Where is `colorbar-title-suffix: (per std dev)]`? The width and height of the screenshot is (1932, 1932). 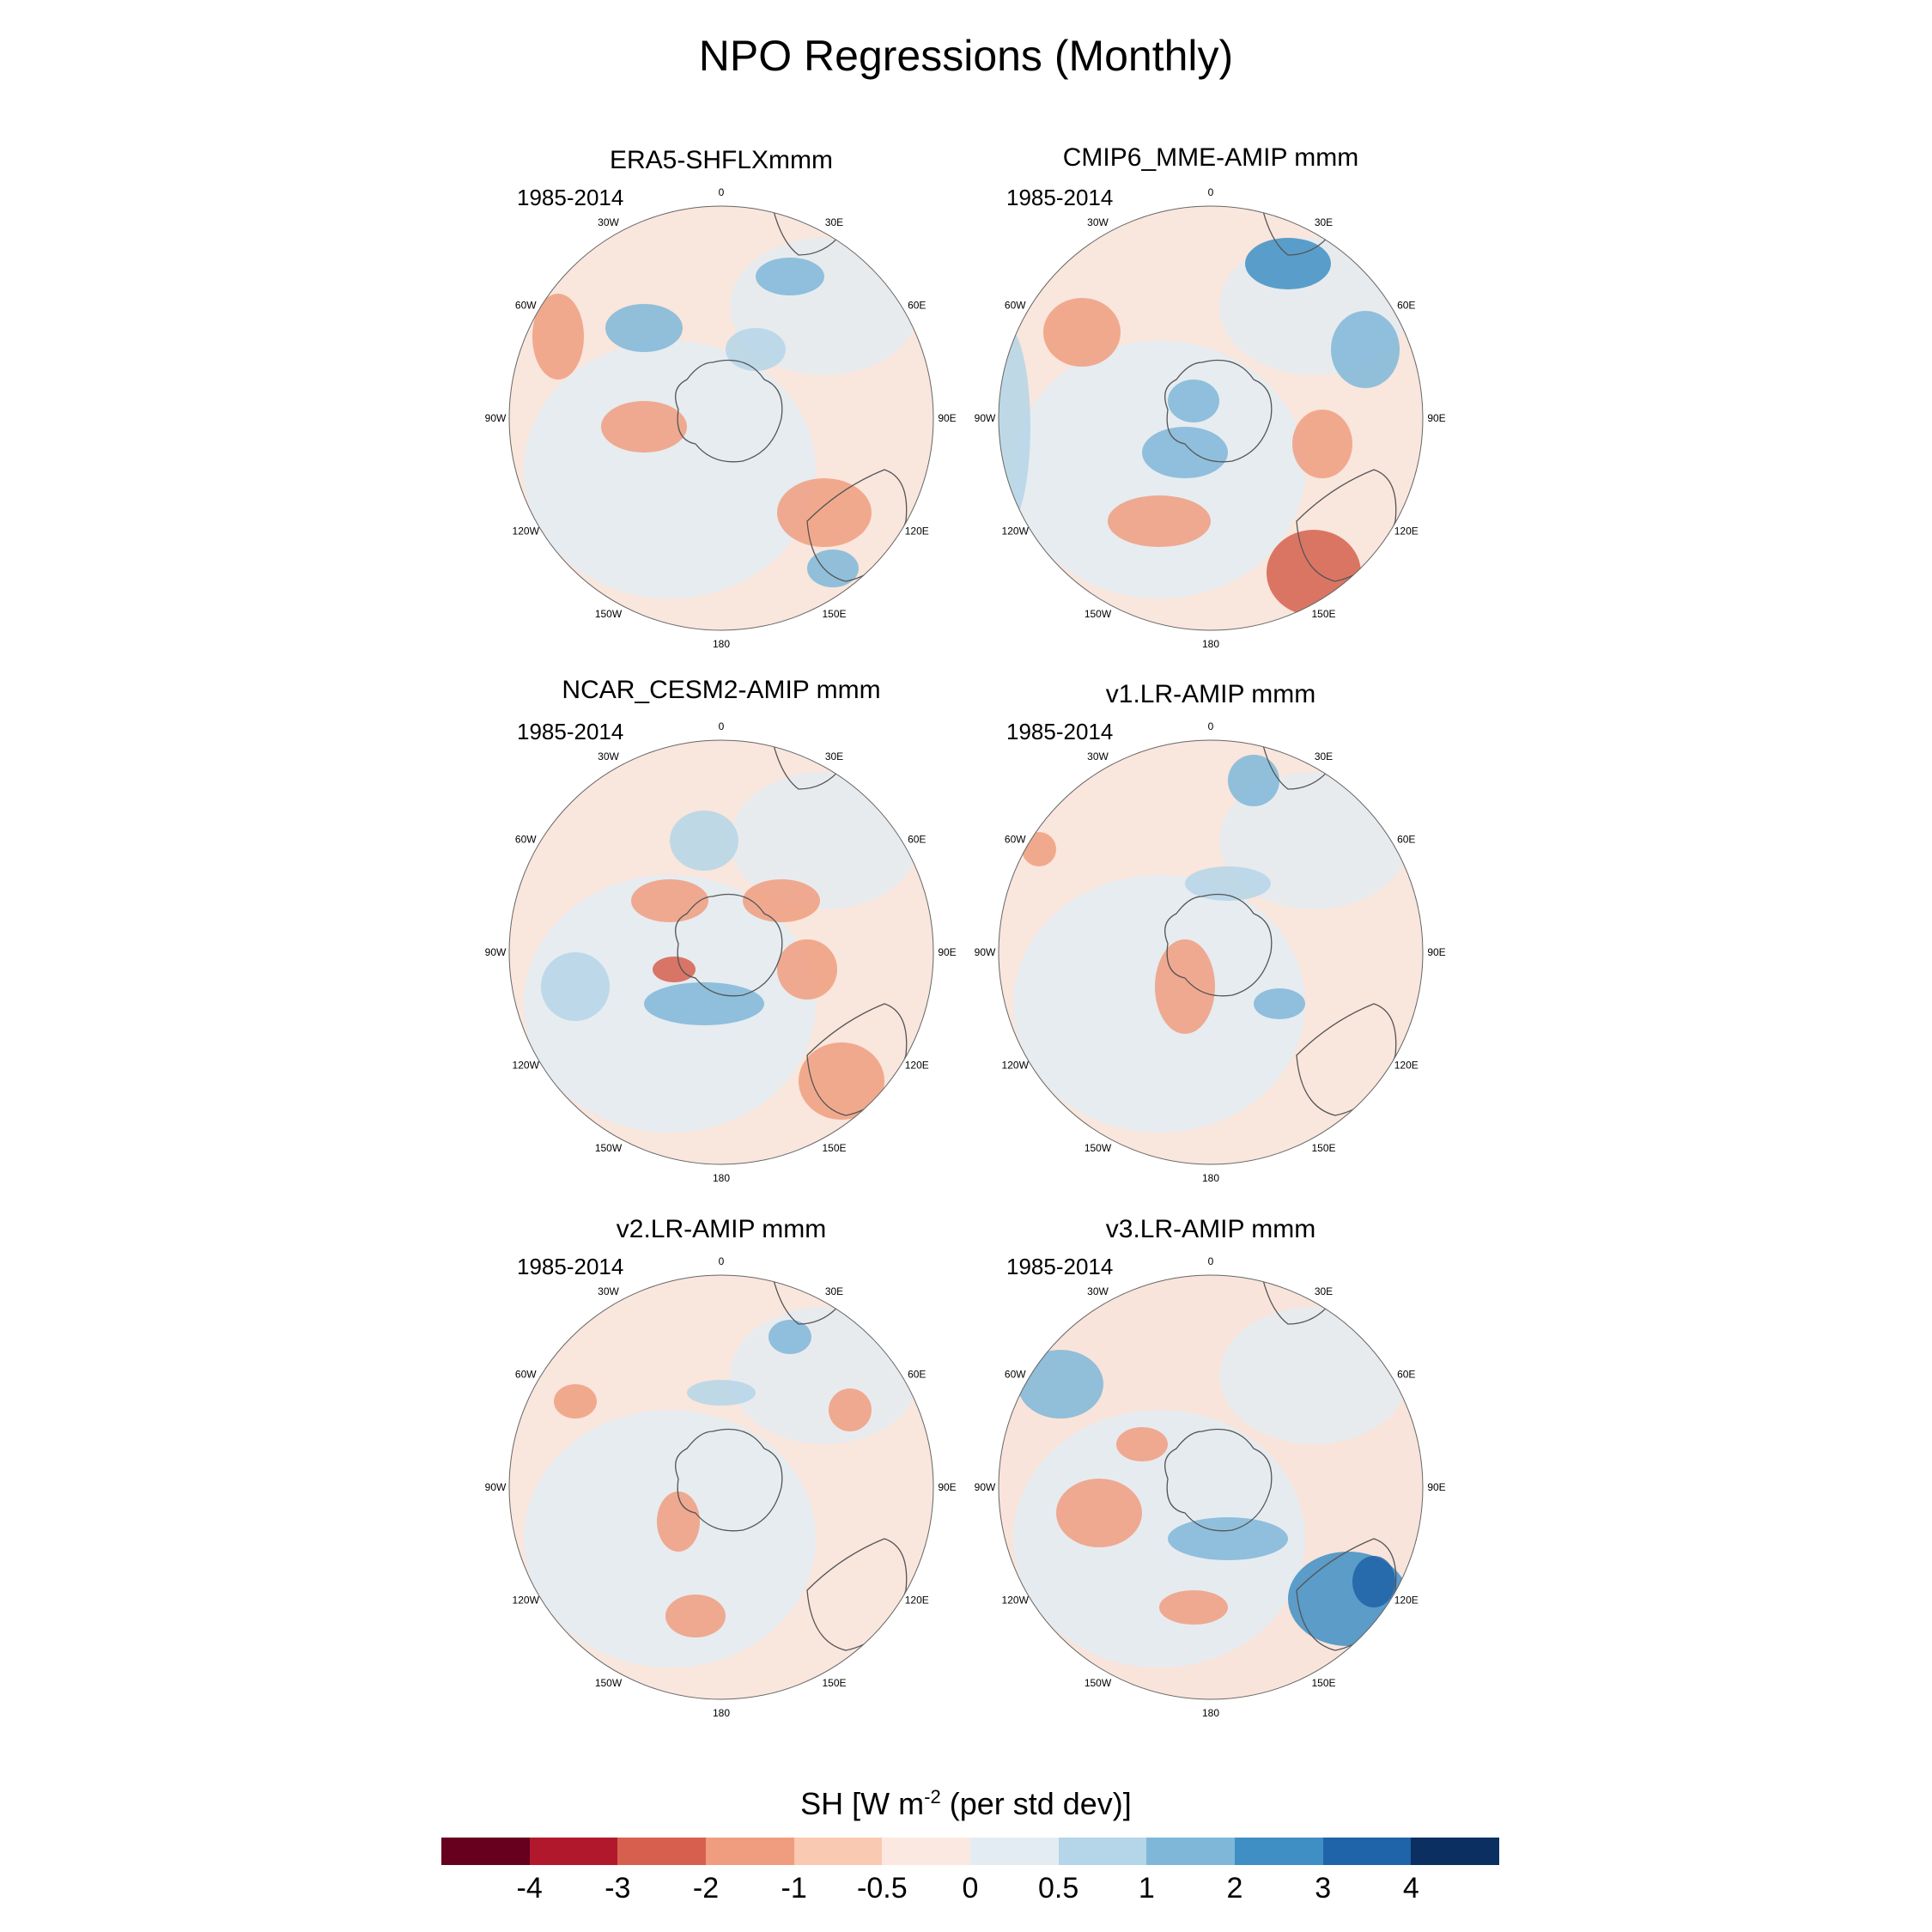 colorbar-title-suffix: (per std dev)] is located at coordinates (1036, 1804).